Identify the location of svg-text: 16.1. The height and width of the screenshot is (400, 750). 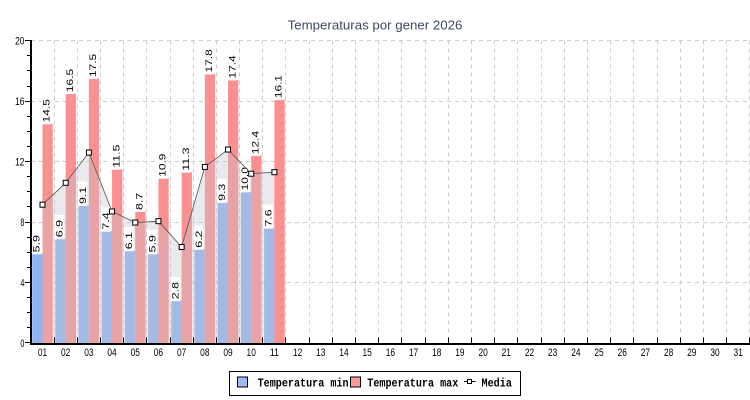
(279, 86).